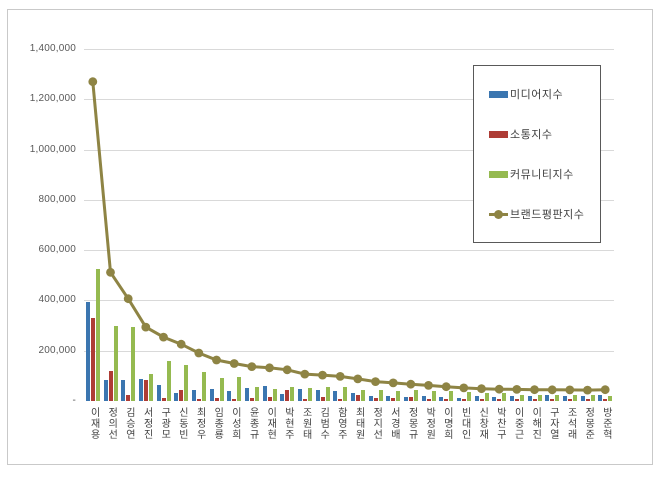 The width and height of the screenshot is (660, 491). Describe the element at coordinates (57, 300) in the screenshot. I see `y-tick-label: 400,000` at that location.